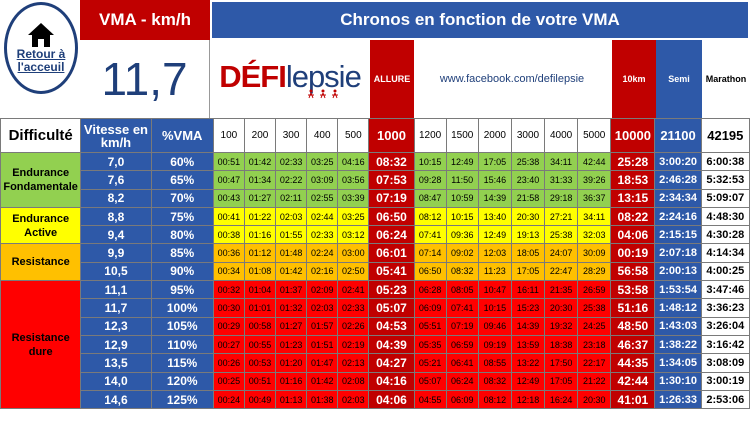  I want to click on time-cell: 16:24, so click(561, 399).